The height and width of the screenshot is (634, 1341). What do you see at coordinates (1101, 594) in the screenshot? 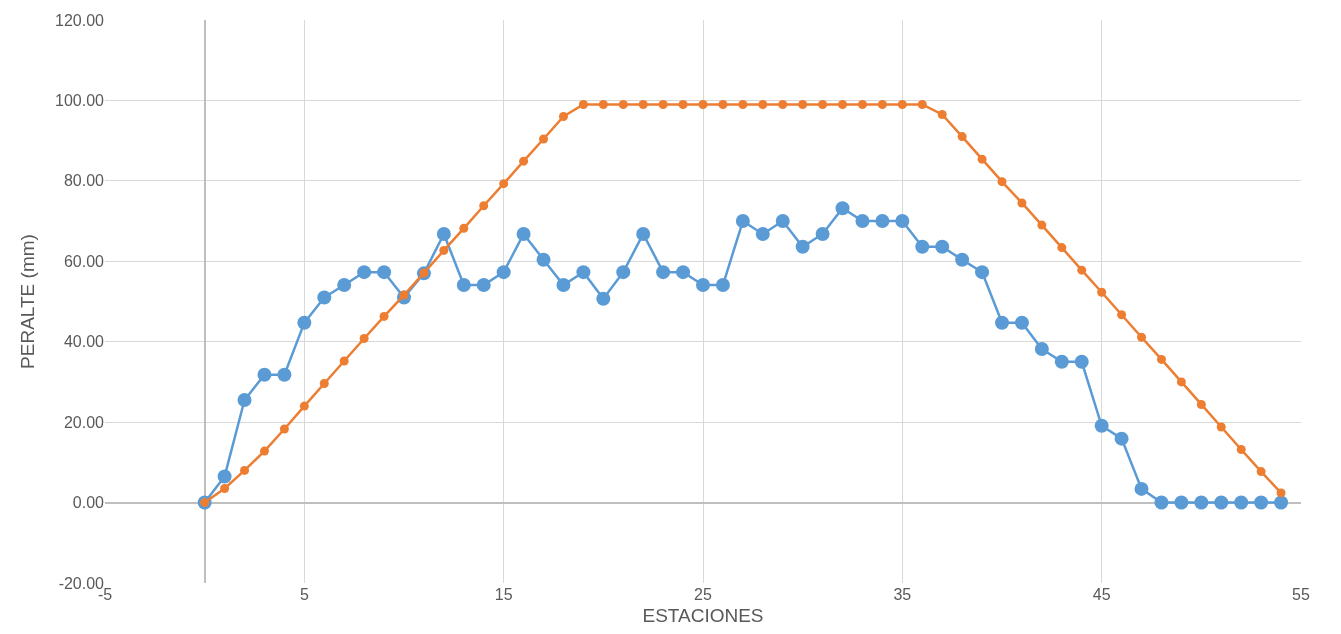
I see `x-tick-label: 45` at bounding box center [1101, 594].